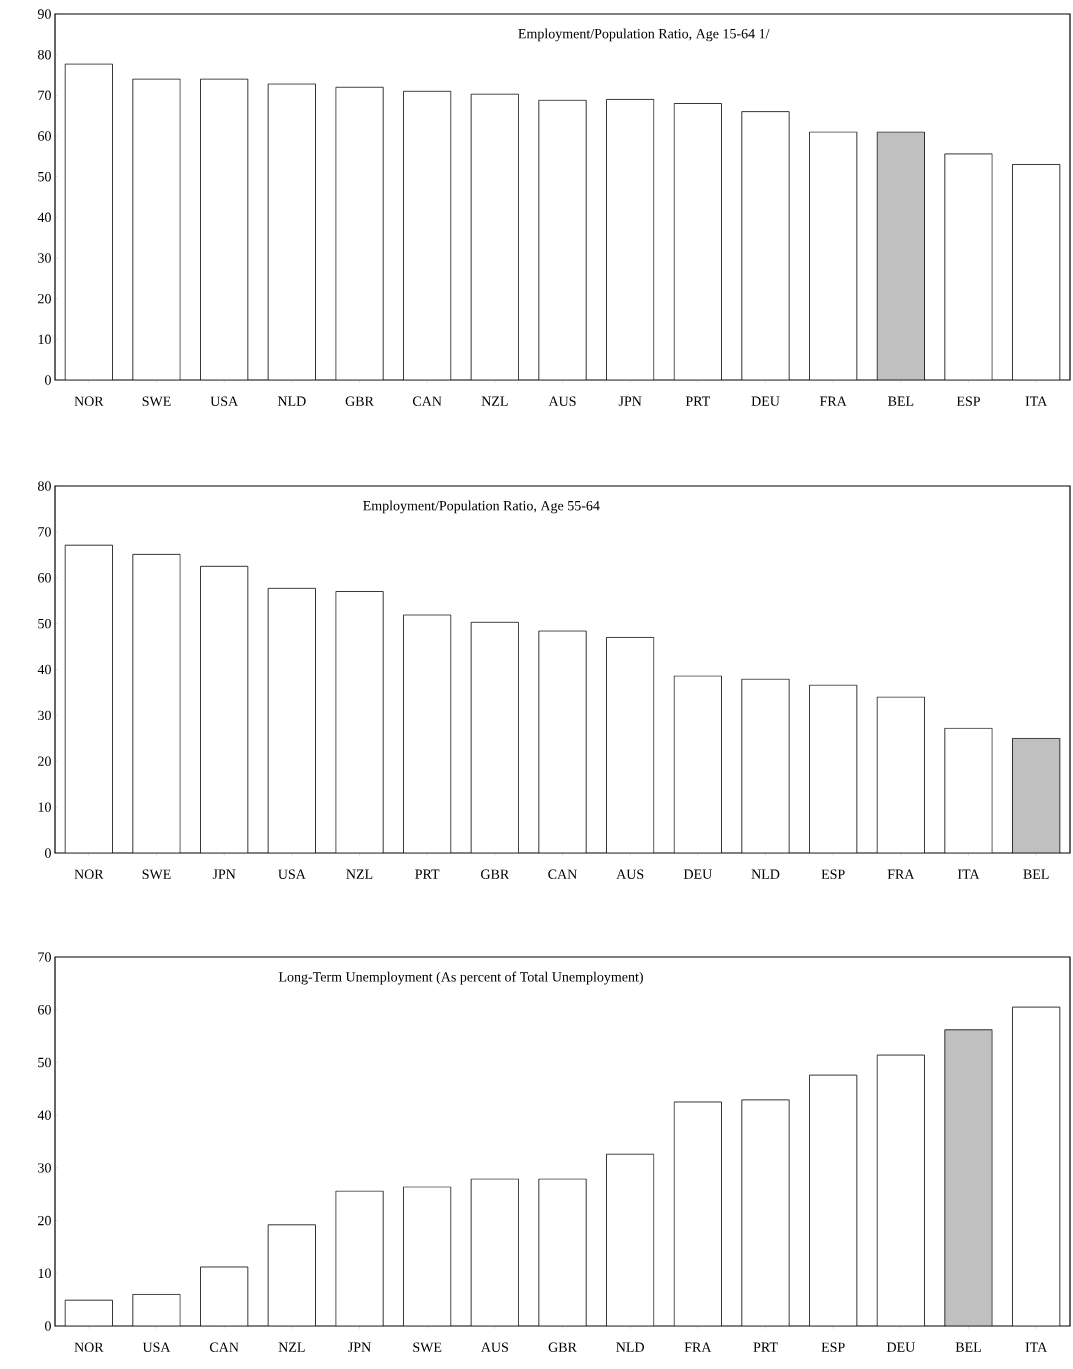 This screenshot has height=1369, width=1073. What do you see at coordinates (644, 35) in the screenshot?
I see `text: Employment/Population Ratio, Age 15-64 1/` at bounding box center [644, 35].